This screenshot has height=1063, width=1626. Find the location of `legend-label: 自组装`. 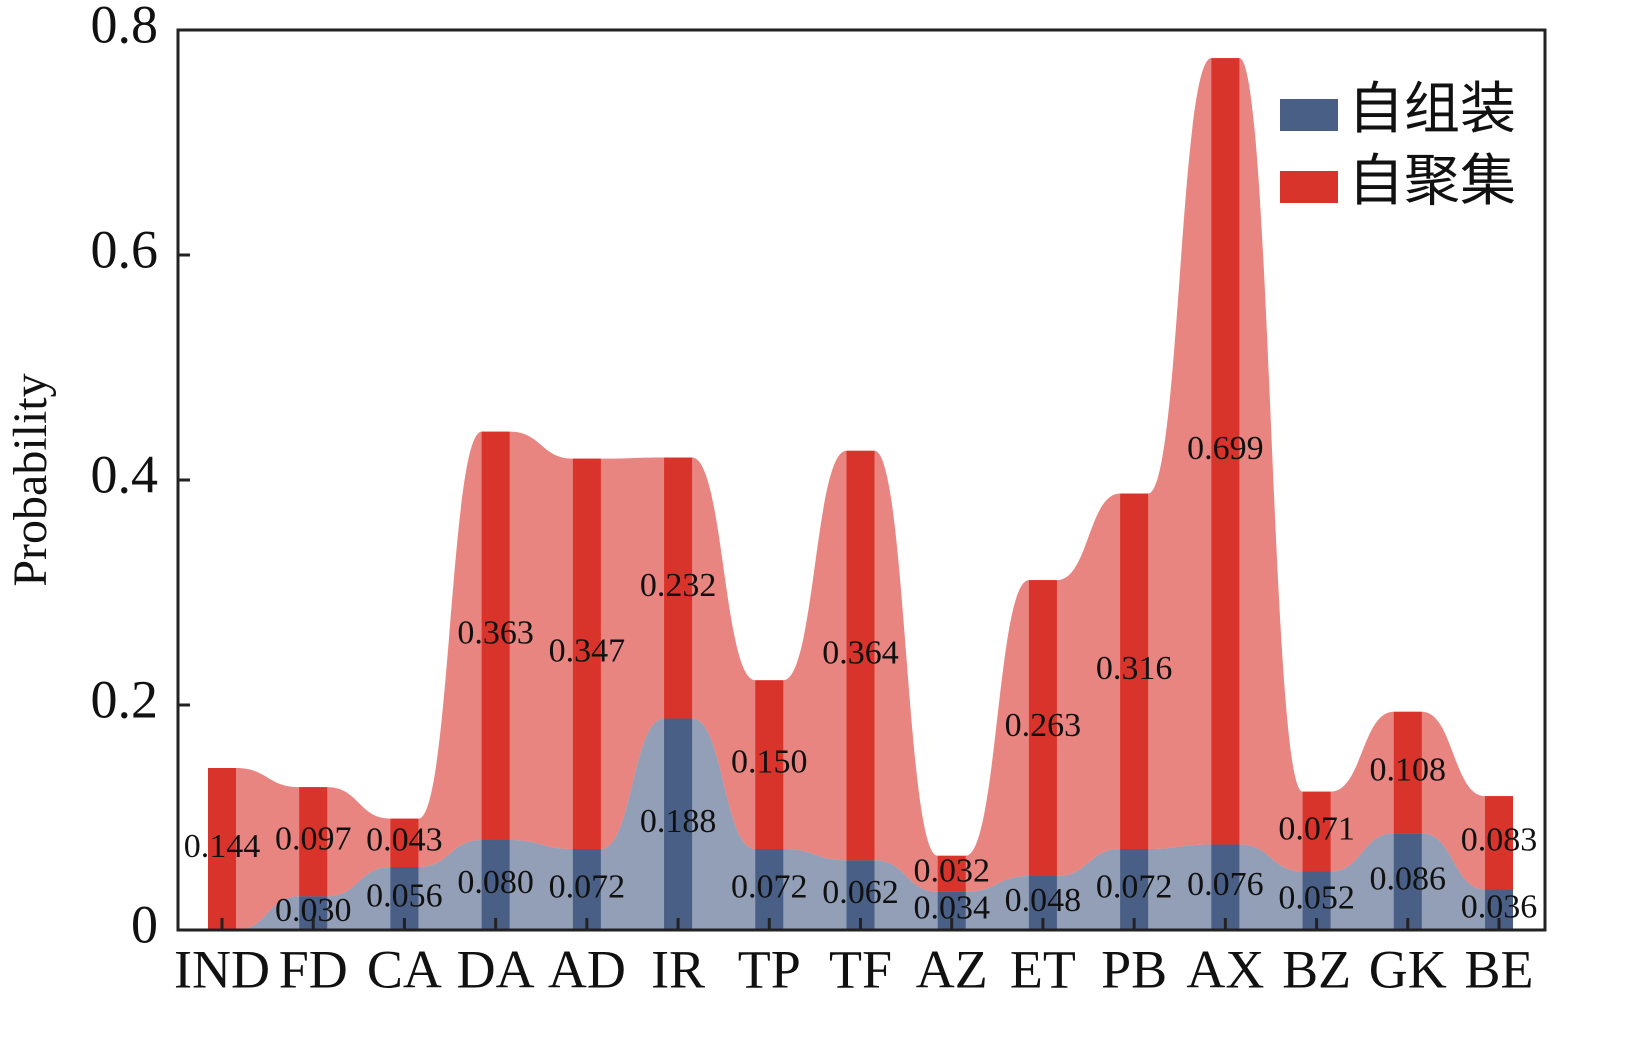

legend-label: 自组装 is located at coordinates (1432, 110).